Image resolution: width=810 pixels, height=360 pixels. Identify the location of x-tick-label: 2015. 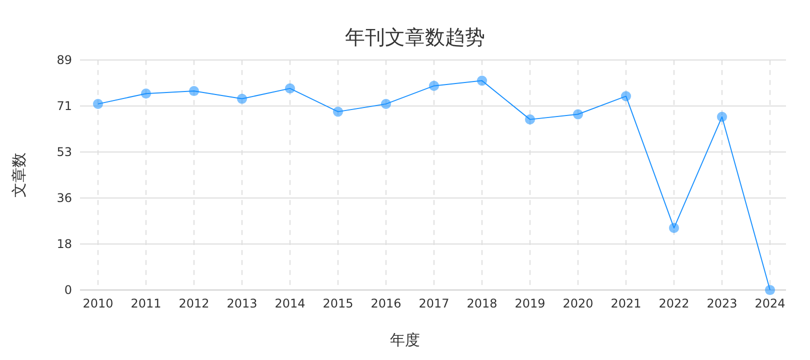
(338, 303).